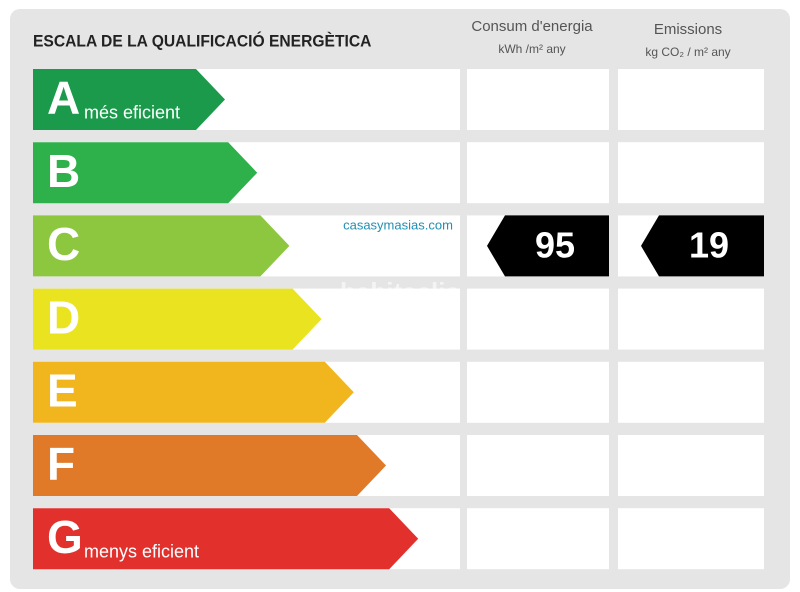 This screenshot has width=800, height=592. Describe the element at coordinates (688, 29) in the screenshot. I see `column-title: Emissions` at that location.